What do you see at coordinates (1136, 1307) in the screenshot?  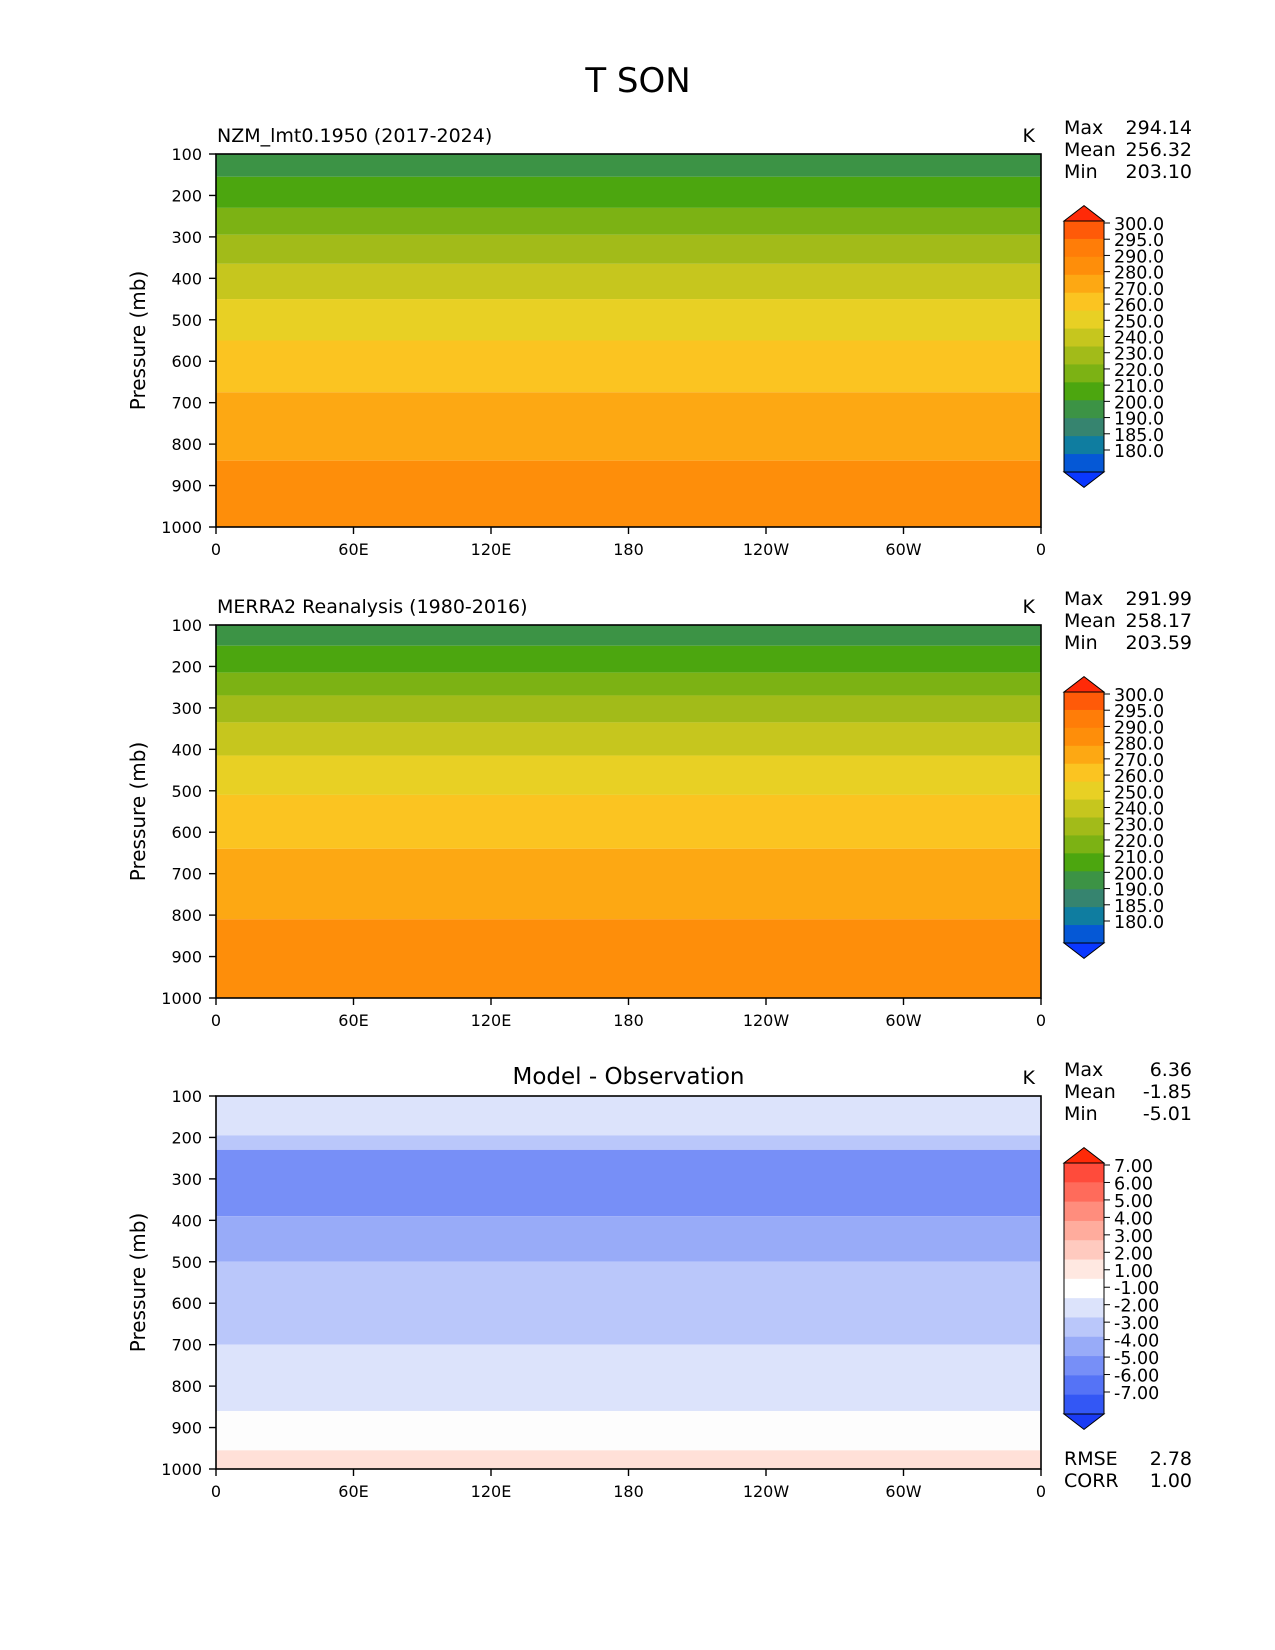 I see `colorbar-label: -2.00` at bounding box center [1136, 1307].